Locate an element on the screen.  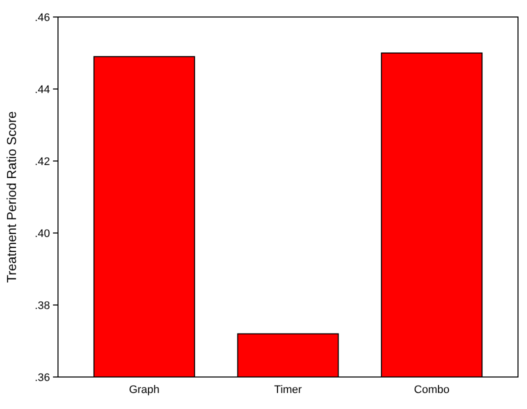
y-axis-title: Treatment Period Ratio Score is located at coordinates (11, 197).